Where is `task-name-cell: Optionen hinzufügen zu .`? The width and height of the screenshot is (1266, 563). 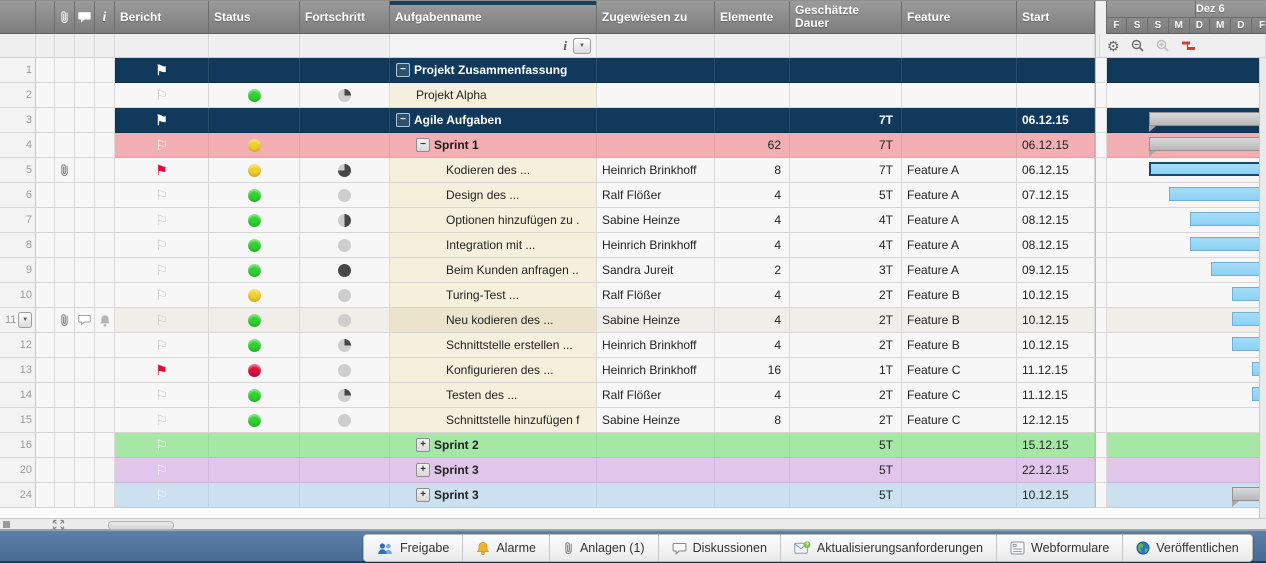 task-name-cell: Optionen hinzufügen zu . is located at coordinates (493, 220).